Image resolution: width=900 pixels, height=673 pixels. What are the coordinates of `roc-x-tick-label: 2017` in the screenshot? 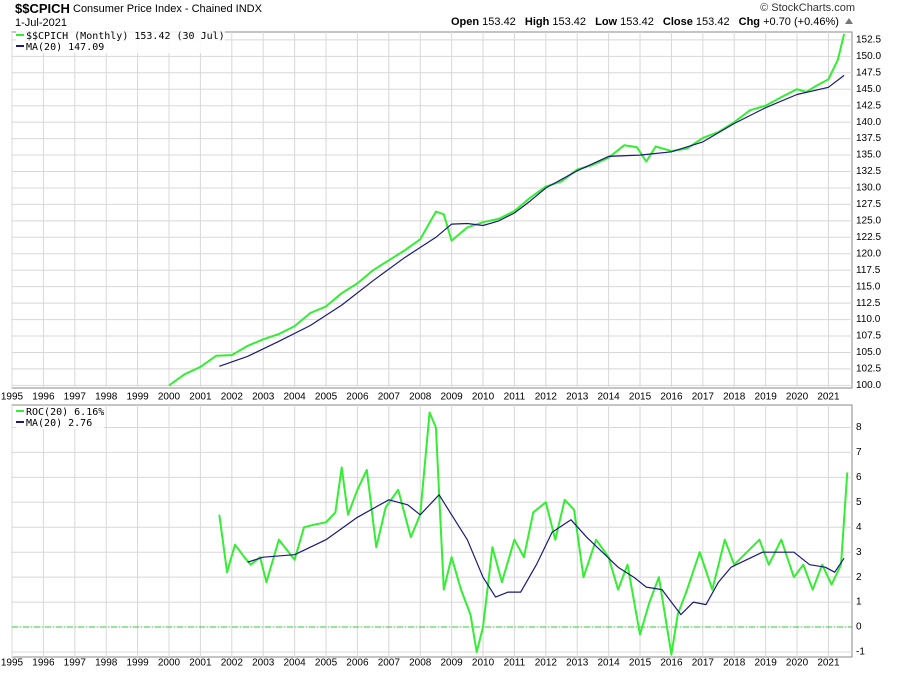 It's located at (703, 663).